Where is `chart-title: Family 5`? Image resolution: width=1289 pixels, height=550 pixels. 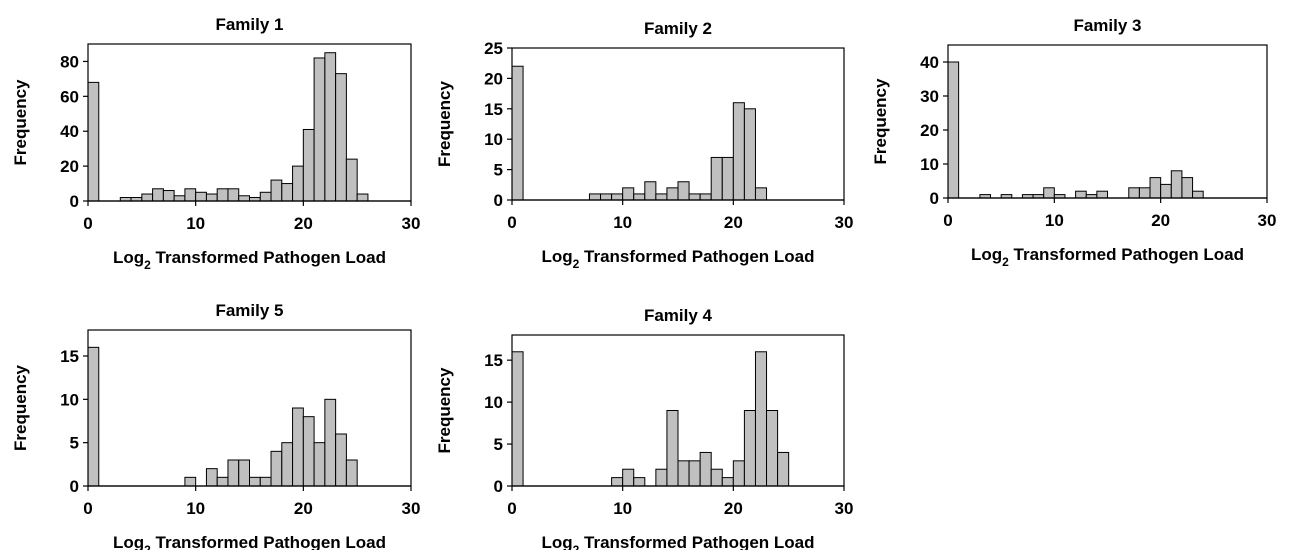 chart-title: Family 5 is located at coordinates (249, 310).